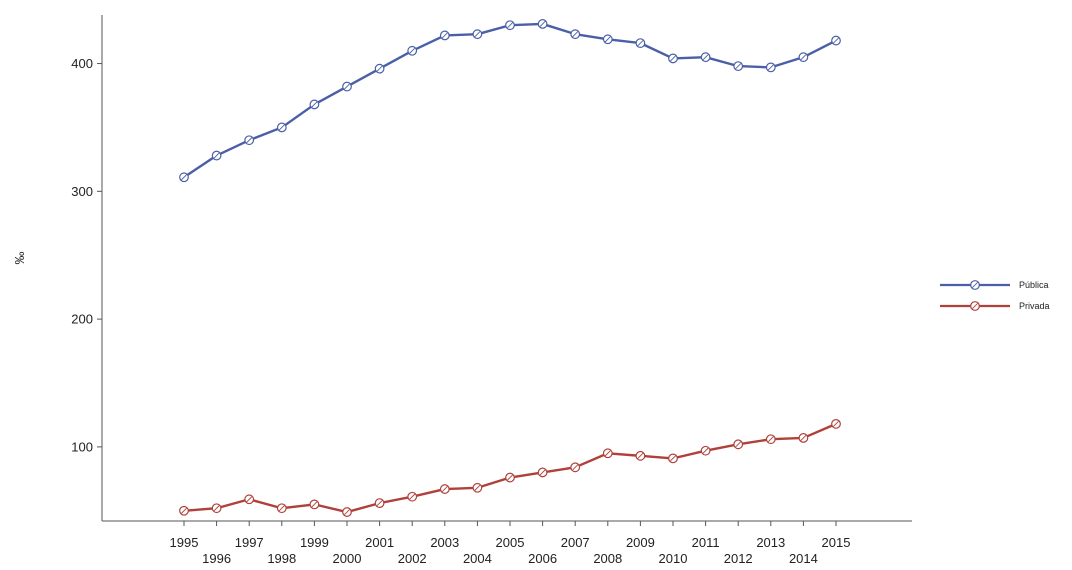 The width and height of the screenshot is (1072, 570). I want to click on legend-item-privada: Privada, so click(995, 306).